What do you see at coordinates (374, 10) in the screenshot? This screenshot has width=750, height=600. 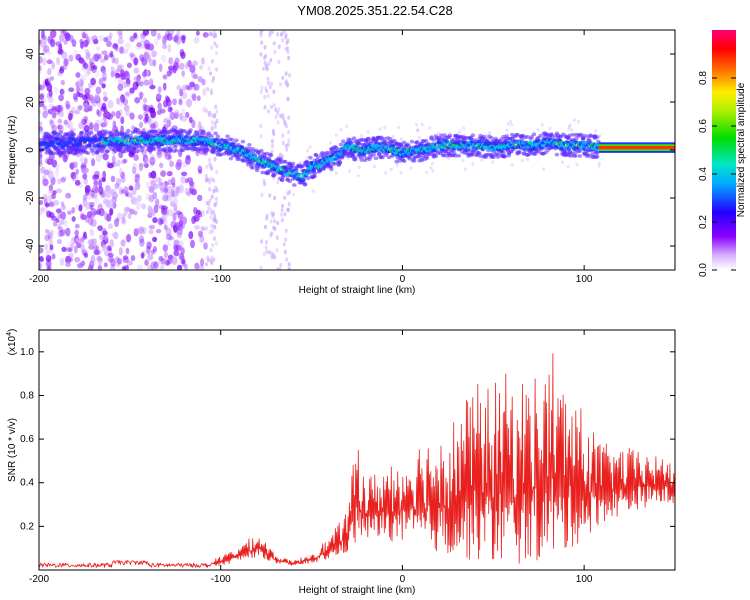 I see `chart-title: YM08.2025.351.22.54.C28` at bounding box center [374, 10].